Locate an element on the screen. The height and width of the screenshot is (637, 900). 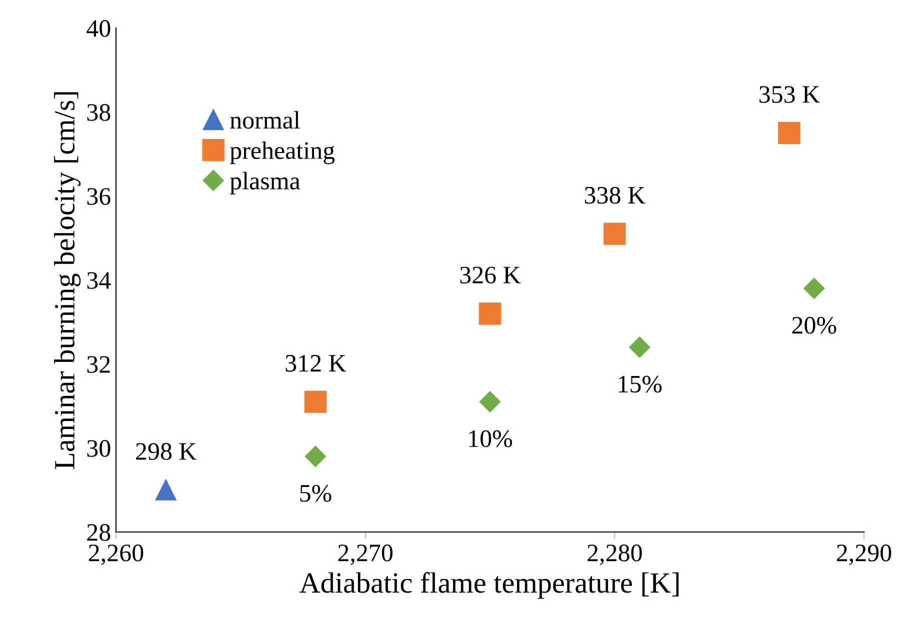
annotation: 10% is located at coordinates (490, 439).